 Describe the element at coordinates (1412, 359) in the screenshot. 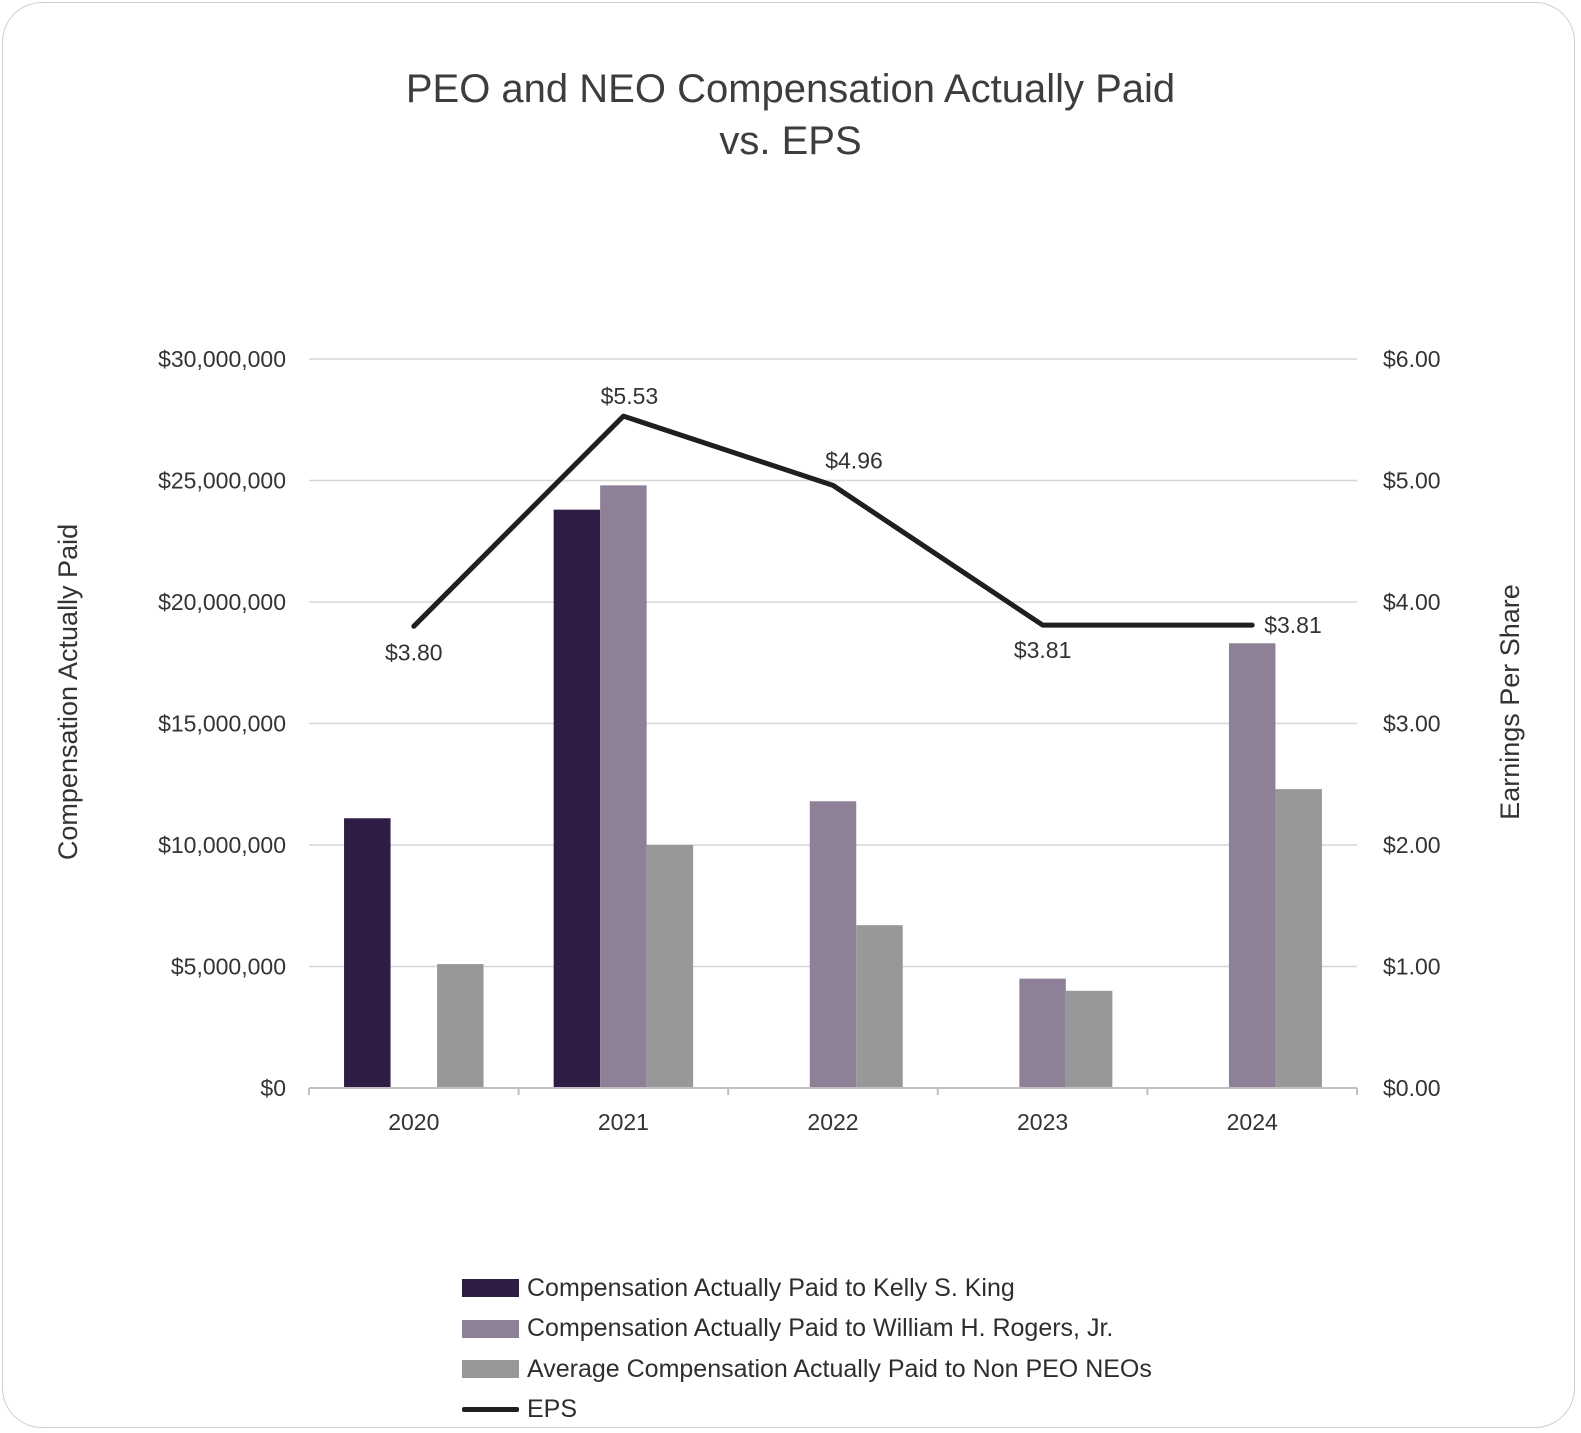

I see `y2-tick-label: $6.00` at that location.